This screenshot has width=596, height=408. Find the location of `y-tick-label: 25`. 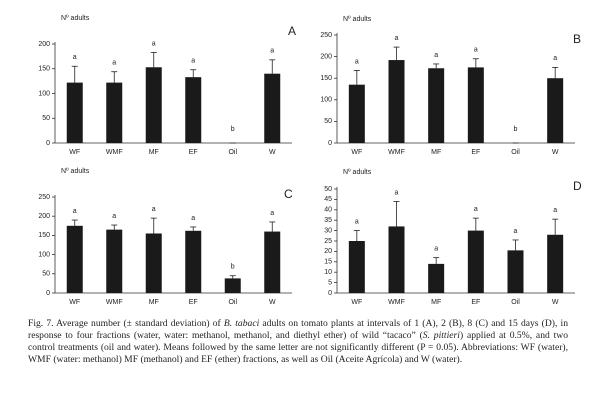

y-tick-label: 25 is located at coordinates (328, 241).